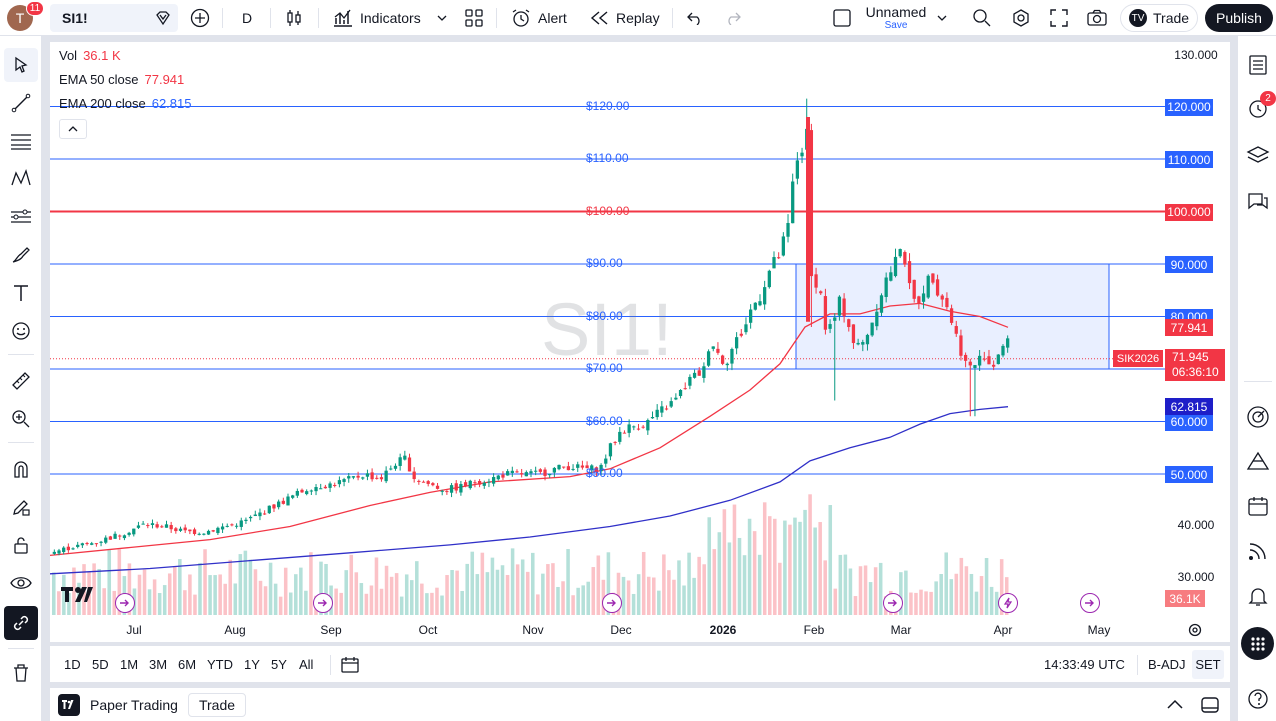 The image size is (1276, 721). I want to click on session-toggle: SET, so click(1208, 664).